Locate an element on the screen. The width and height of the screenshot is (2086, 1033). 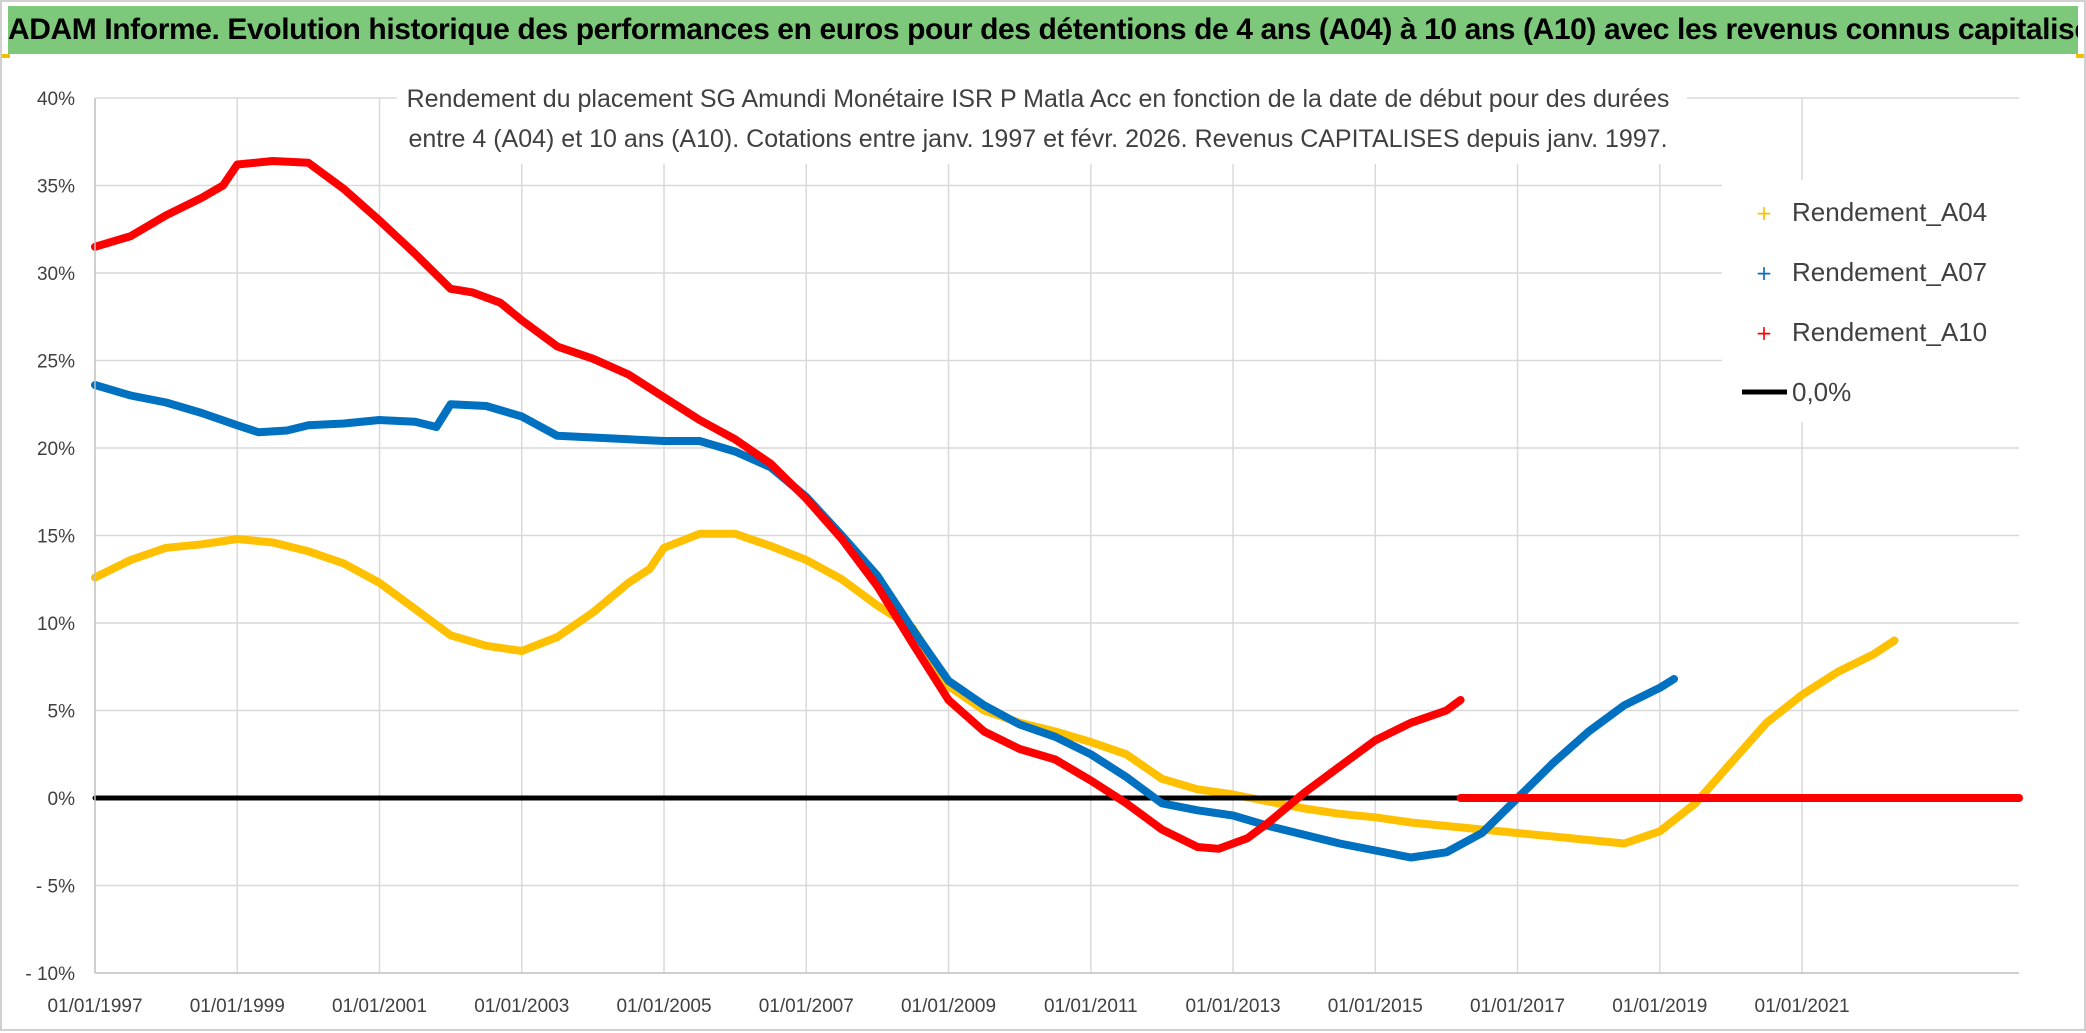
x-tick-label: 01/01/1997 is located at coordinates (94, 1006).